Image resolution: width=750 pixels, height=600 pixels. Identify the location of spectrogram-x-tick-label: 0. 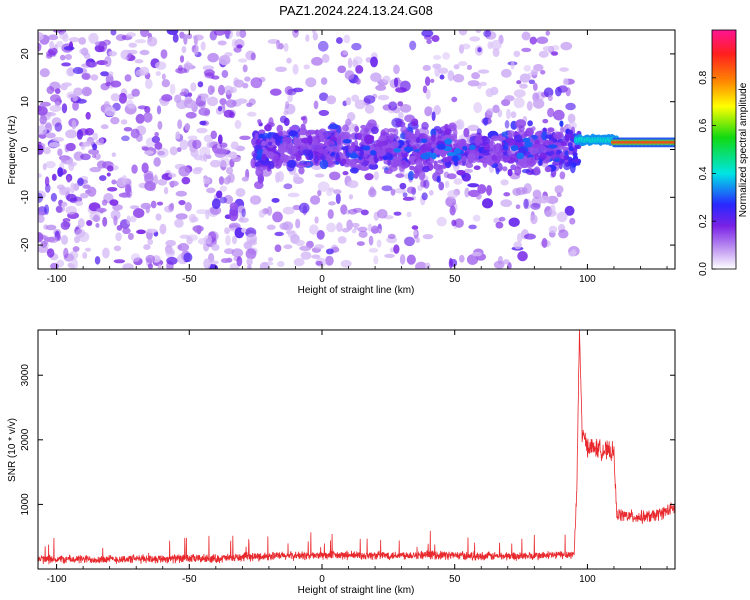
(322, 279).